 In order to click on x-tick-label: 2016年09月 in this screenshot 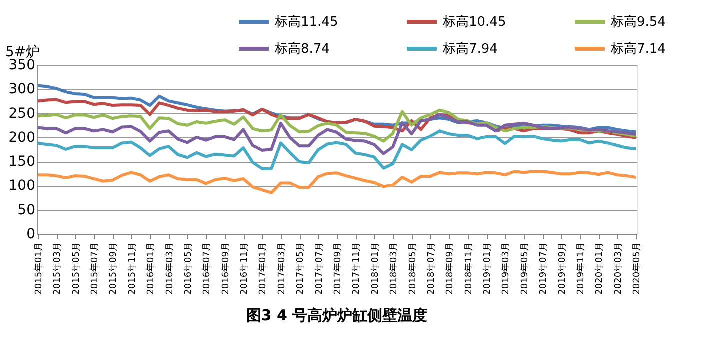, I will do `click(226, 268)`.